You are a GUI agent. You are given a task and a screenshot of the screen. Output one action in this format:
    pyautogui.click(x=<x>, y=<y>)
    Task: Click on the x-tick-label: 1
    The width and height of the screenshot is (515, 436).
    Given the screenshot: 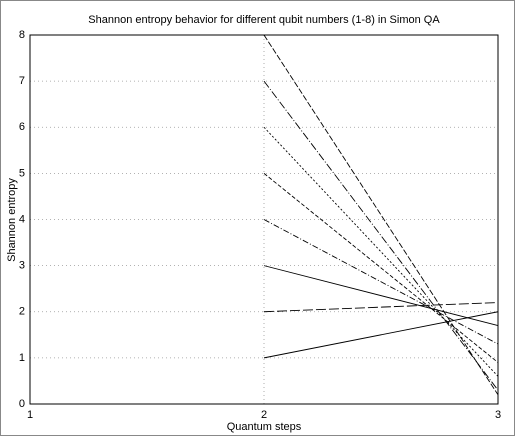 What is the action you would take?
    pyautogui.click(x=30, y=415)
    